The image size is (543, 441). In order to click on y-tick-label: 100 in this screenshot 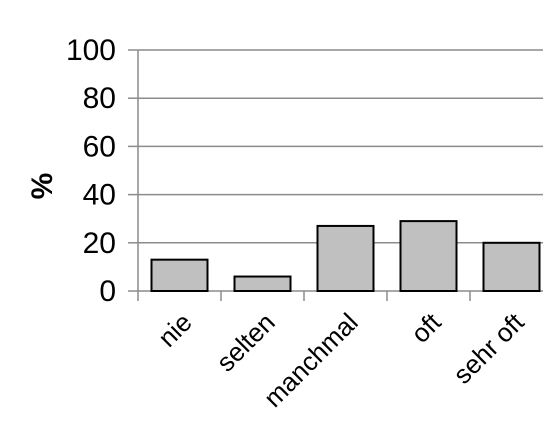, I will do `click(91, 50)`.